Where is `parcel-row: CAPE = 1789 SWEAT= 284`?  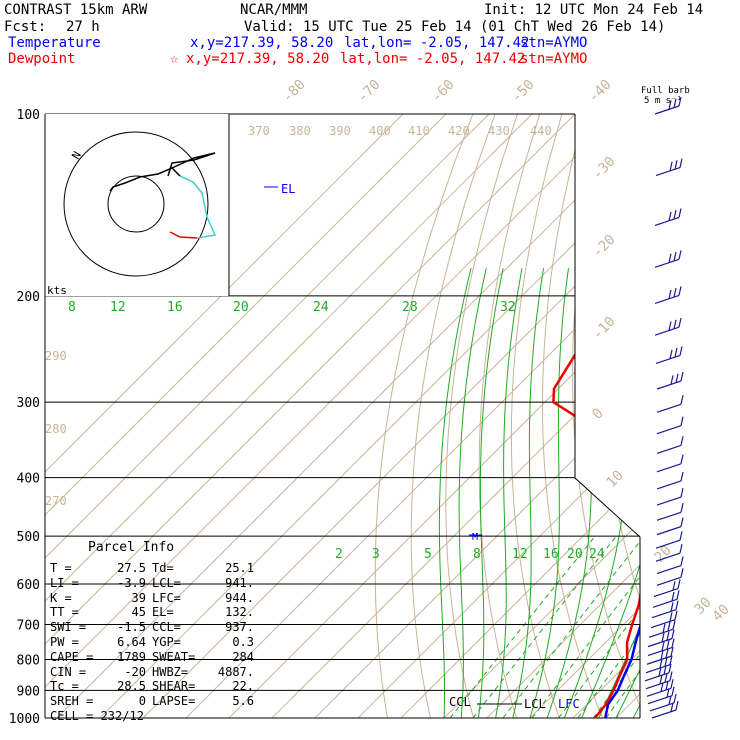
parcel-row: CAPE = 1789 SWEAT= 284 is located at coordinates (152, 657).